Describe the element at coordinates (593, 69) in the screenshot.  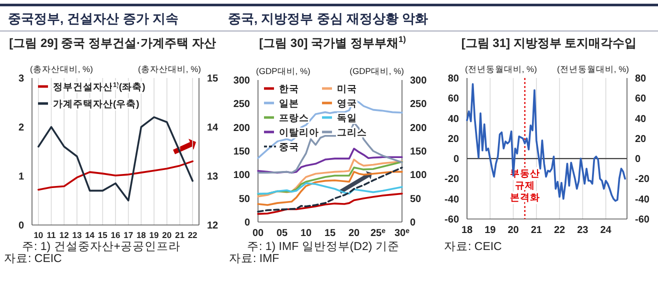
I see `y2-axis-title: (전년동월대비, %)` at that location.